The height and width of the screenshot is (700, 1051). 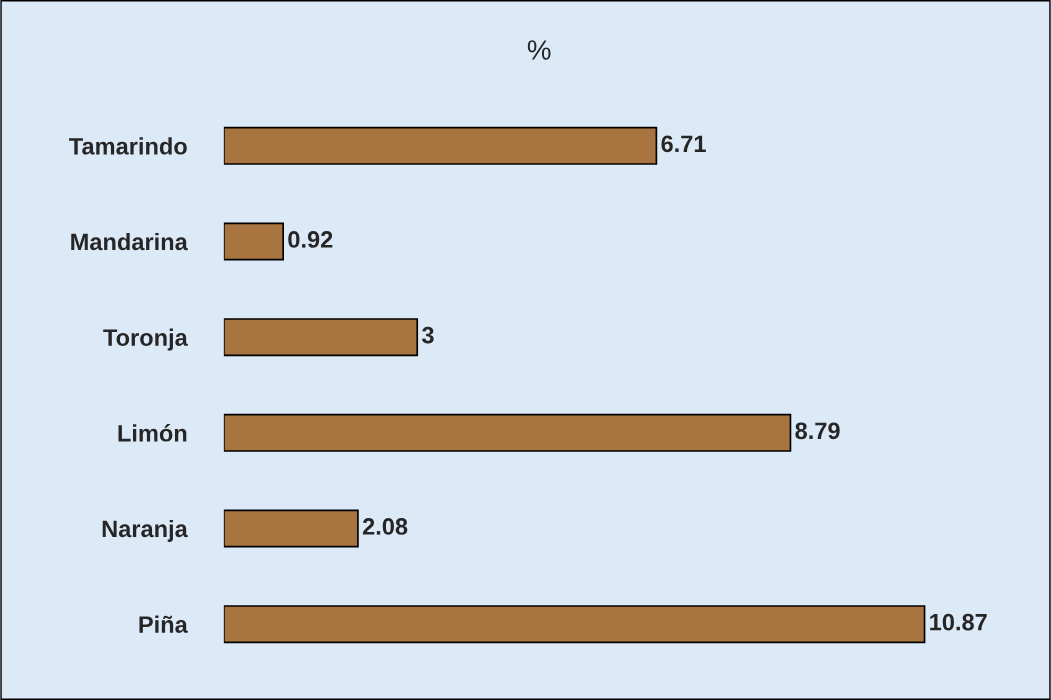 I want to click on data-label: 3, so click(x=427, y=335).